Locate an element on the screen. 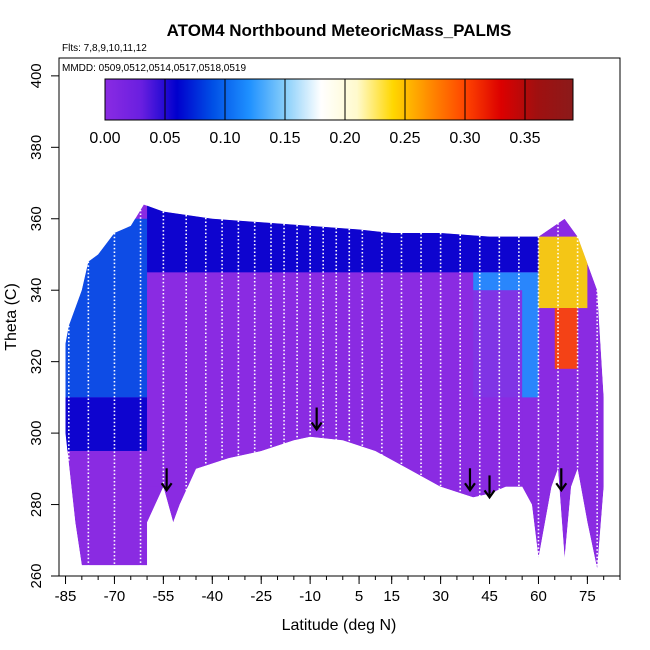  y-tick-label: 340 is located at coordinates (36, 290).